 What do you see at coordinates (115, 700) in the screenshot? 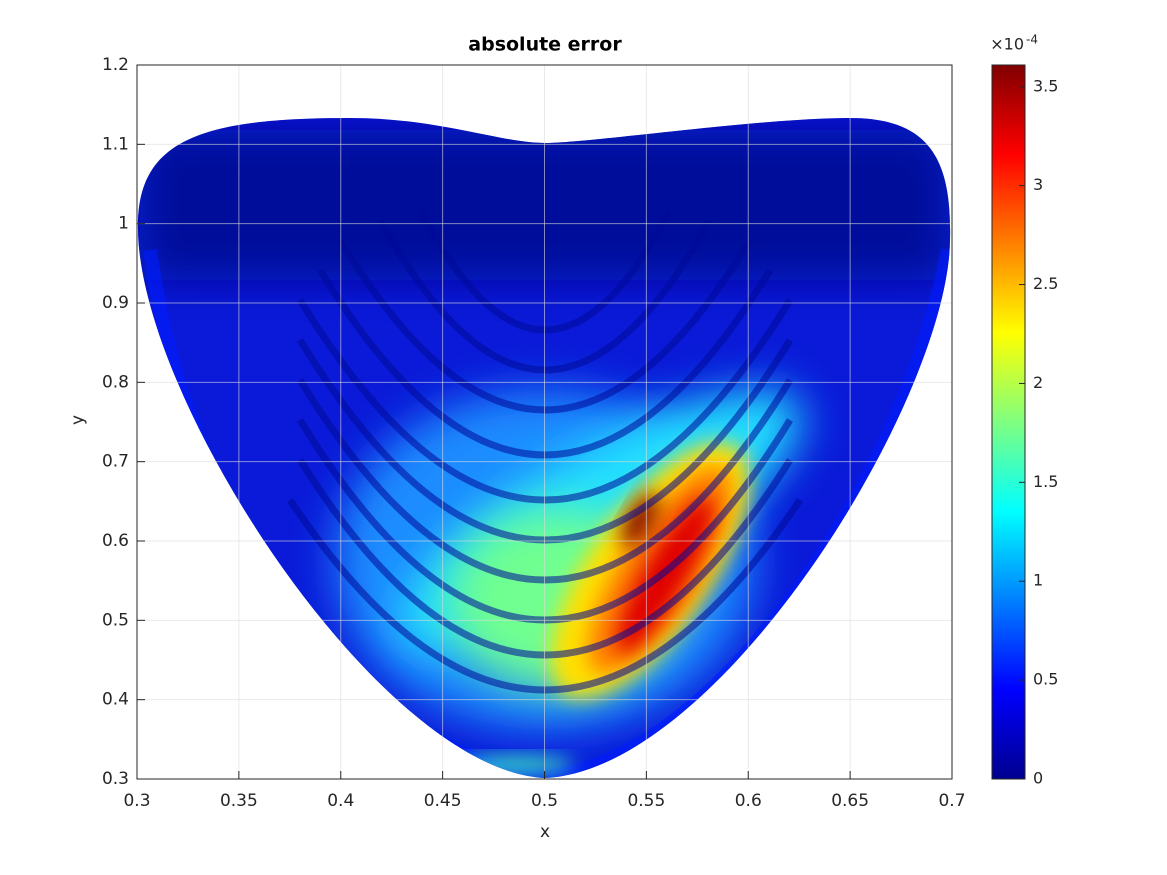
I see `y-tick-label: 0.4` at bounding box center [115, 700].